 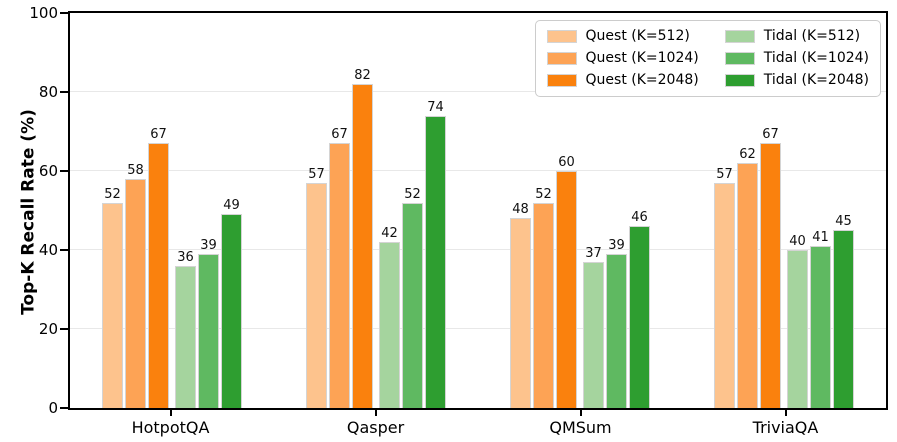 What do you see at coordinates (580, 281) in the screenshot?
I see `bar-group-qmsum: 48 52 60 37 39 46` at bounding box center [580, 281].